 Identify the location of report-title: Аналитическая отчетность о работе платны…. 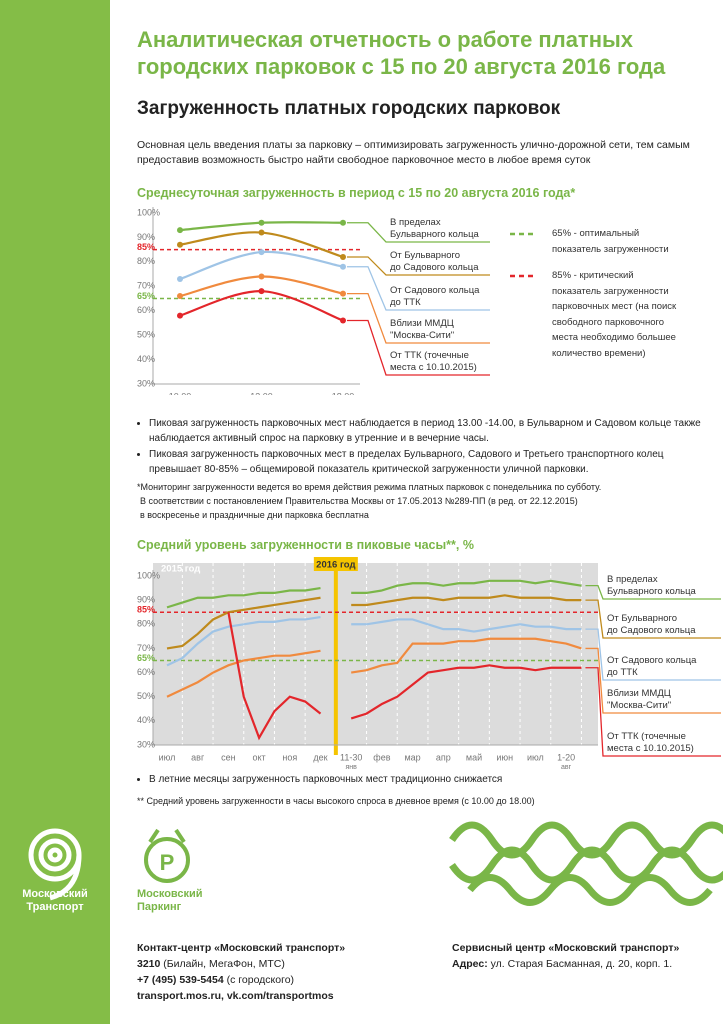
(401, 53).